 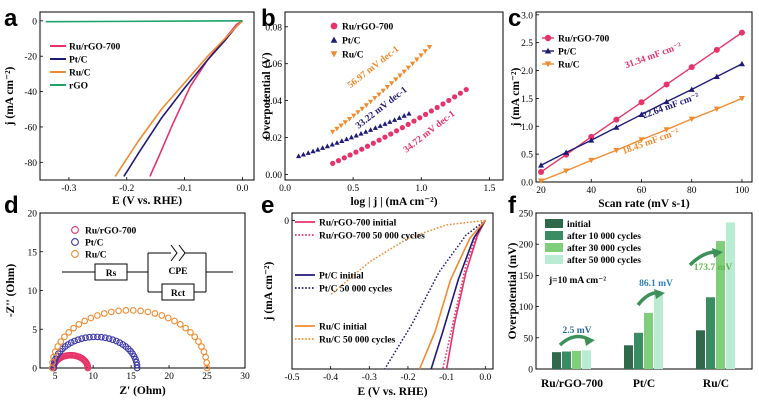 What do you see at coordinates (55, 377) in the screenshot?
I see `panel-d-x-tick-label: 5` at bounding box center [55, 377].